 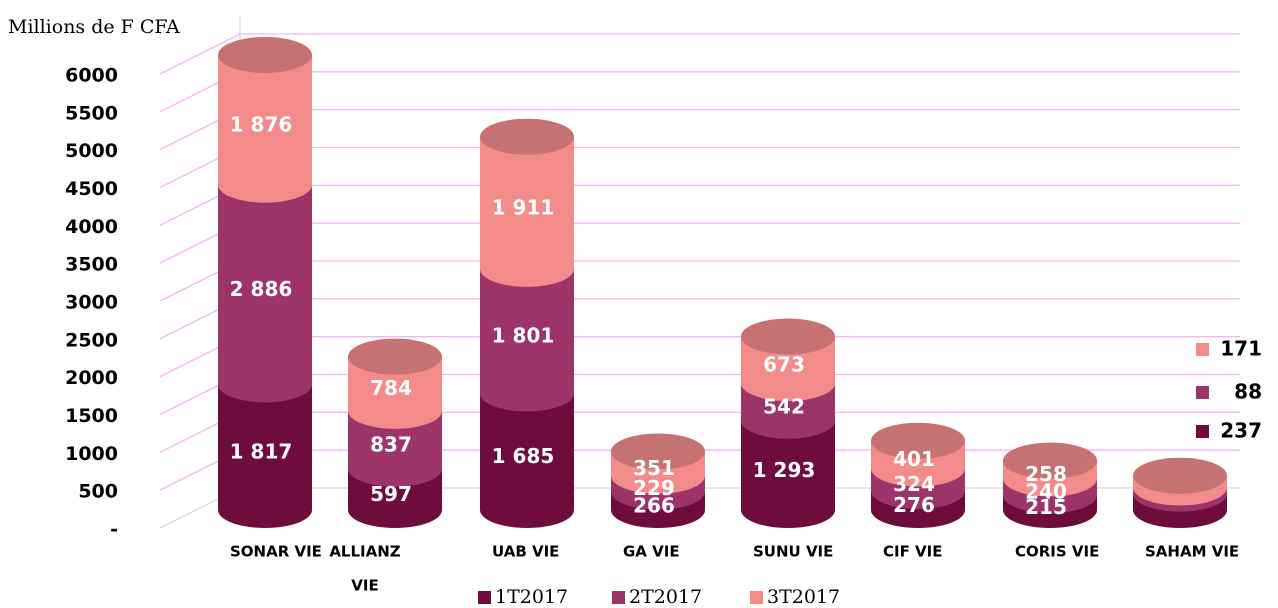 I want to click on x-tick-label: UAB VIE, so click(x=525, y=552).